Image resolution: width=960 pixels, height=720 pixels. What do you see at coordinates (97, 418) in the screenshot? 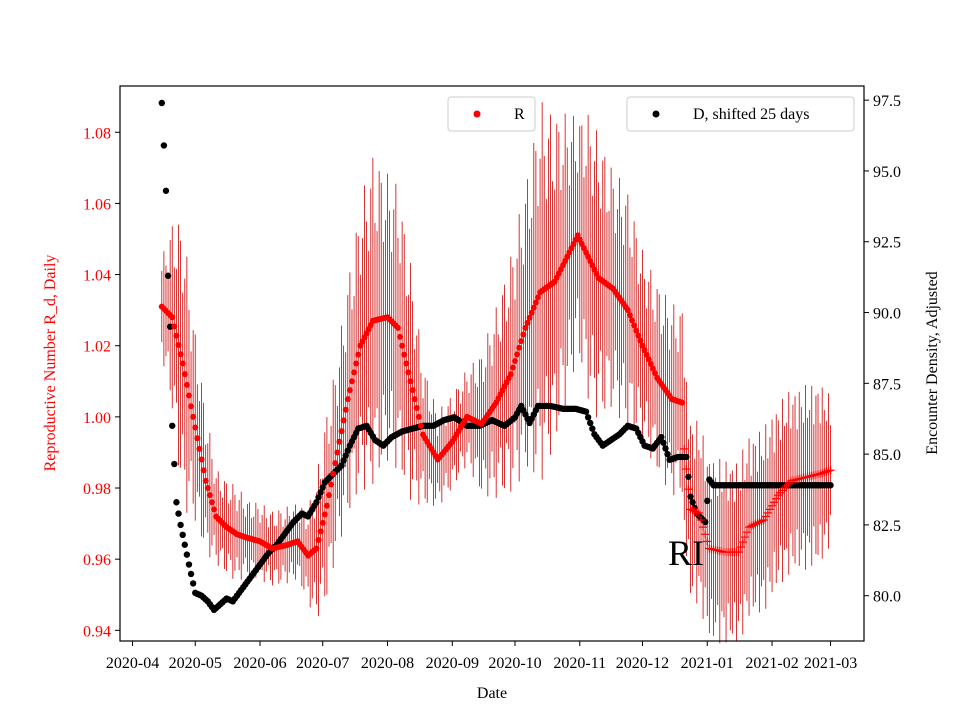
I see `left-y-tick-label: 1.00` at bounding box center [97, 418].